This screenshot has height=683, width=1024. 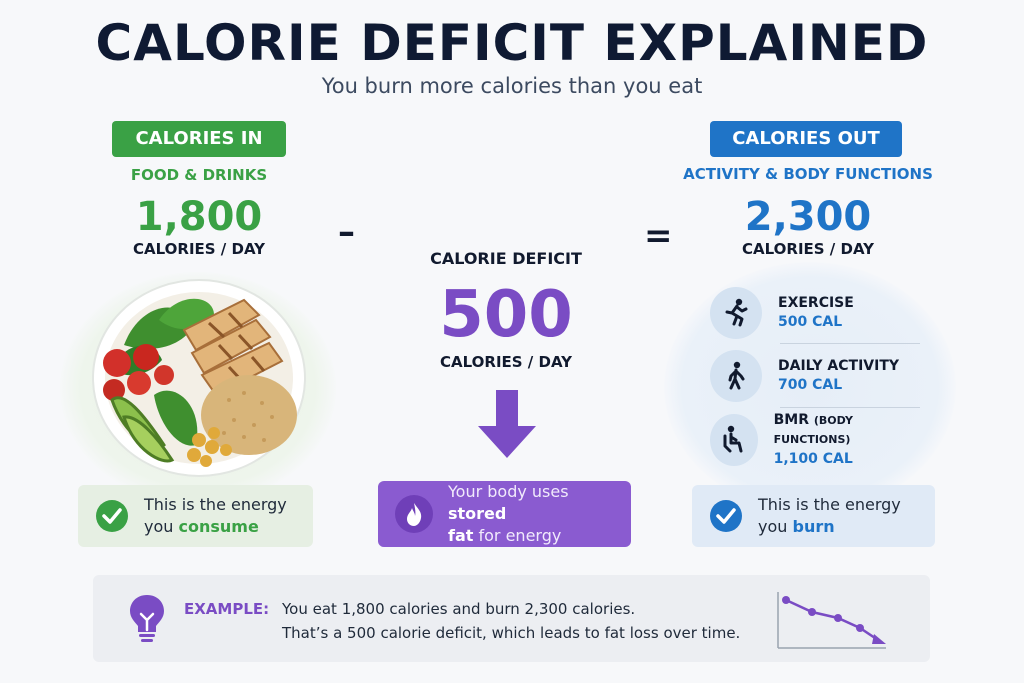 I want to click on calories-in-card-highlight: consume, so click(x=218, y=526).